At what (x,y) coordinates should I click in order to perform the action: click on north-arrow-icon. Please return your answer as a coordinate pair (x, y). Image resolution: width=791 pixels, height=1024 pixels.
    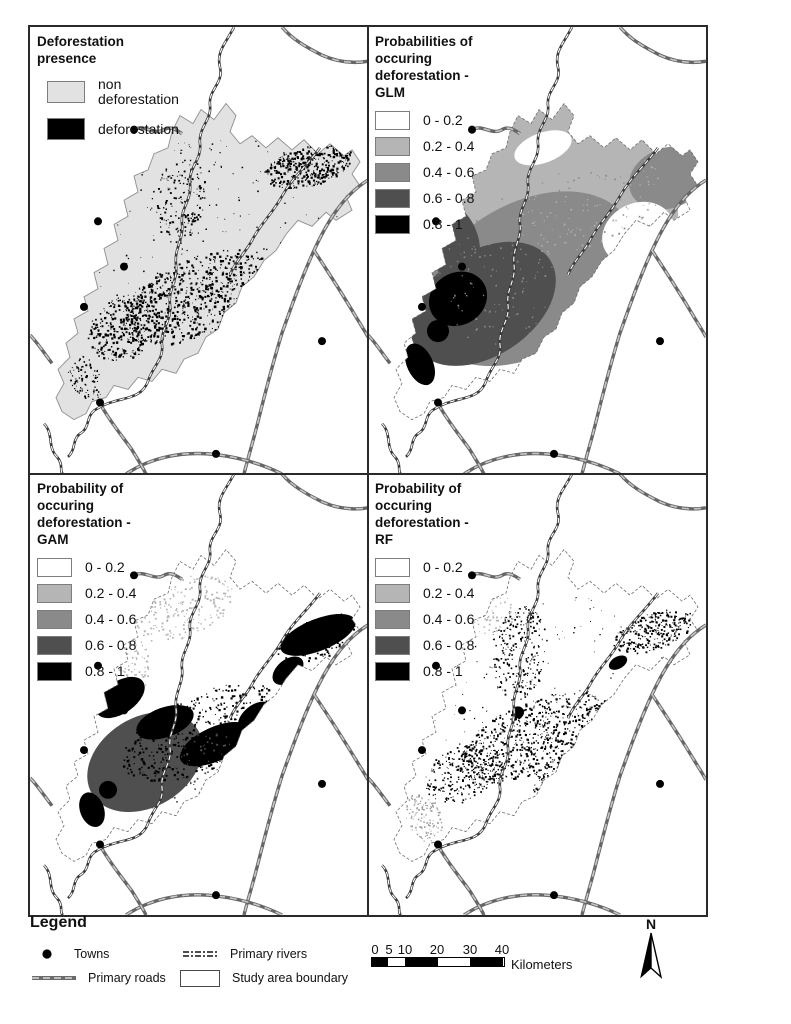
    Looking at the image, I should click on (651, 955).